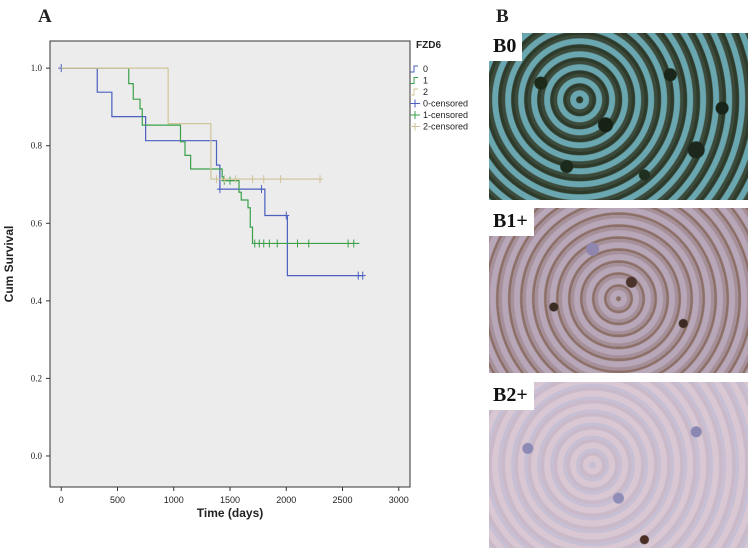 Image resolution: width=754 pixels, height=555 pixels. Describe the element at coordinates (286, 500) in the screenshot. I see `x-tick-label: 2000` at that location.